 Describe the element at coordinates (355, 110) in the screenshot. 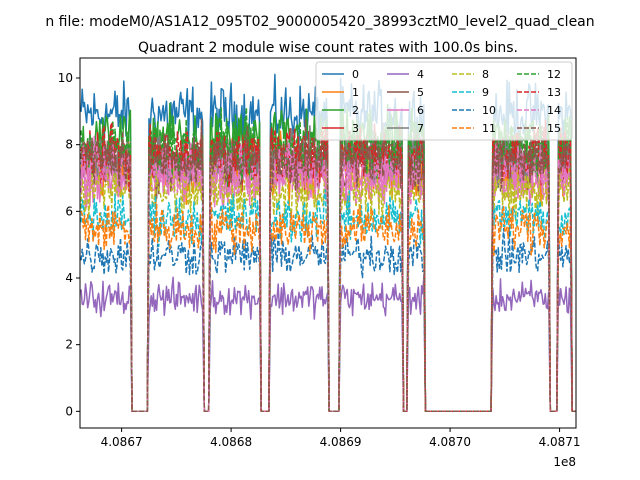

I see `legend-label-2: 2` at that location.